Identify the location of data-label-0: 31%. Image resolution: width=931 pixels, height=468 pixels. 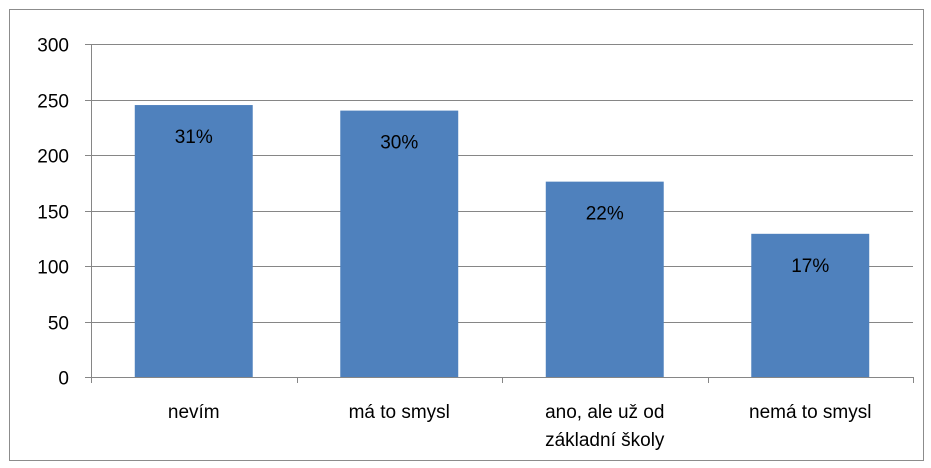
(194, 137).